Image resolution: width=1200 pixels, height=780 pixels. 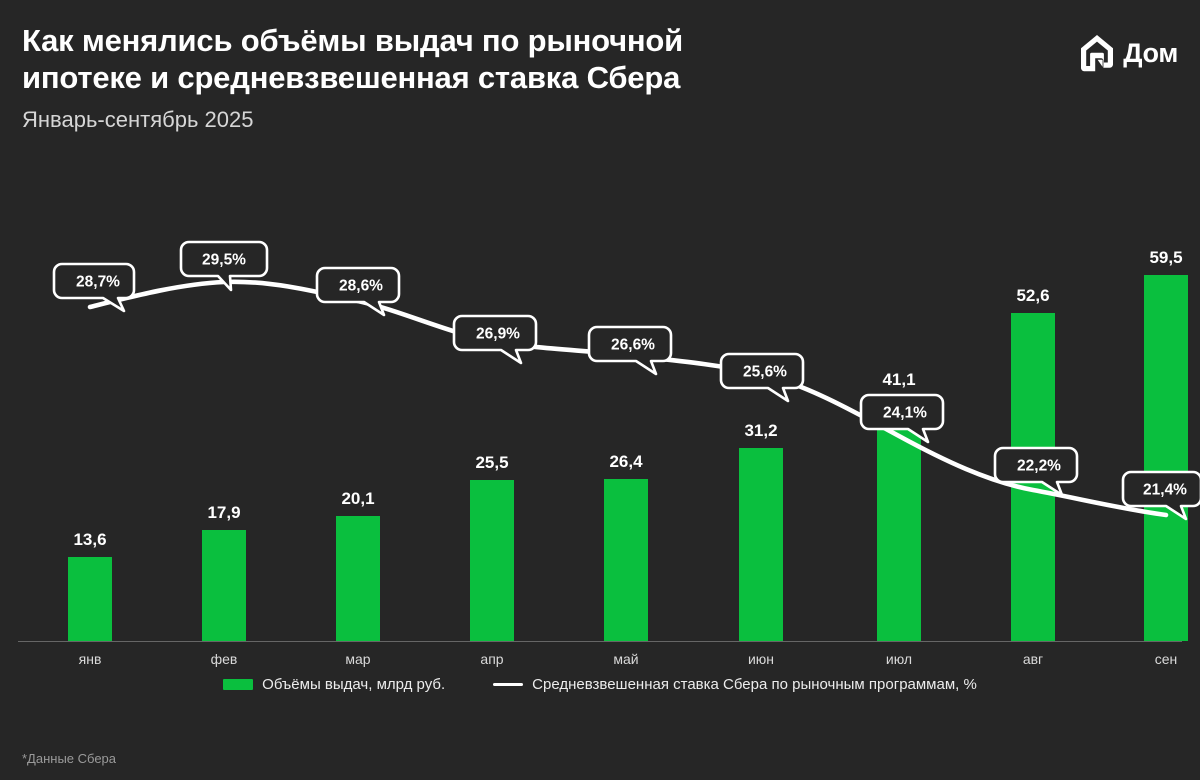 What do you see at coordinates (626, 560) in the screenshot?
I see `bar-may` at bounding box center [626, 560].